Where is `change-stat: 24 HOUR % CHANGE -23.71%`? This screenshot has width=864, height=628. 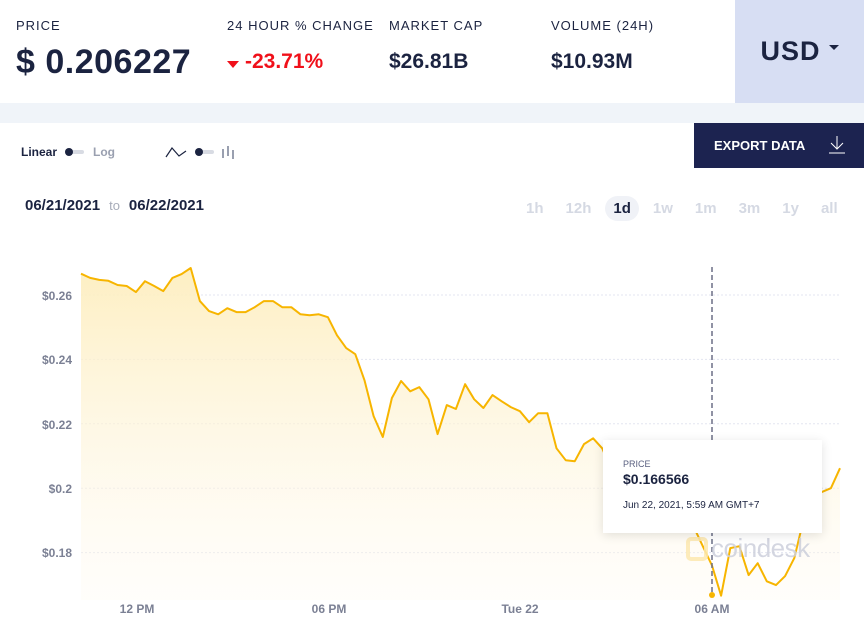 change-stat: 24 HOUR % CHANGE -23.71% is located at coordinates (300, 46).